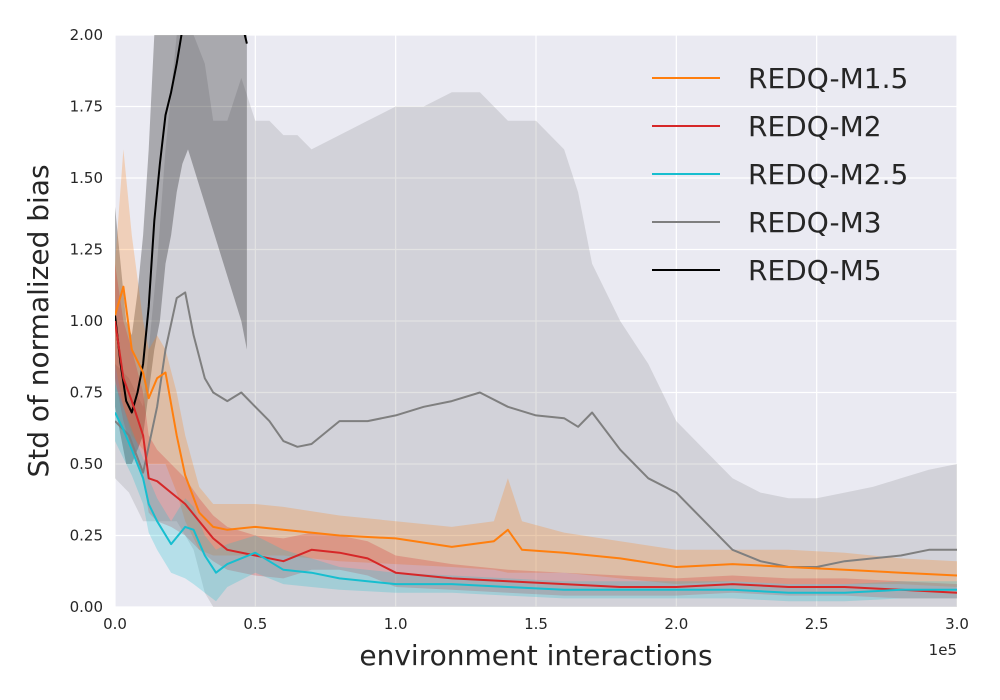 The image size is (1000, 700). What do you see at coordinates (815, 270) in the screenshot?
I see `legend-label: REDQ-M5` at bounding box center [815, 270].